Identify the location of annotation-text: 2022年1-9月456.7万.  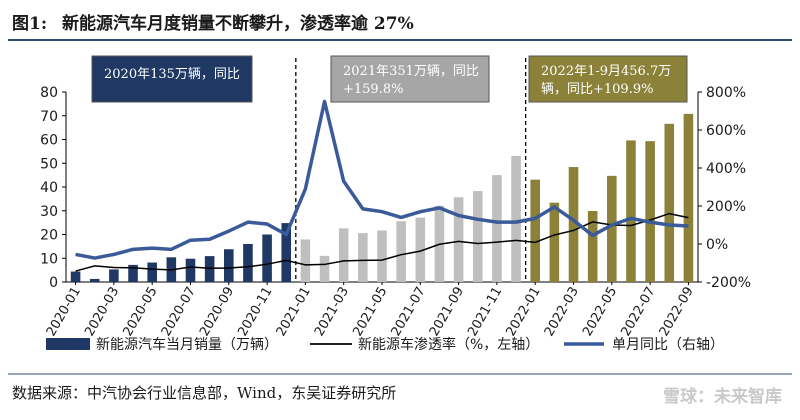
(606, 71).